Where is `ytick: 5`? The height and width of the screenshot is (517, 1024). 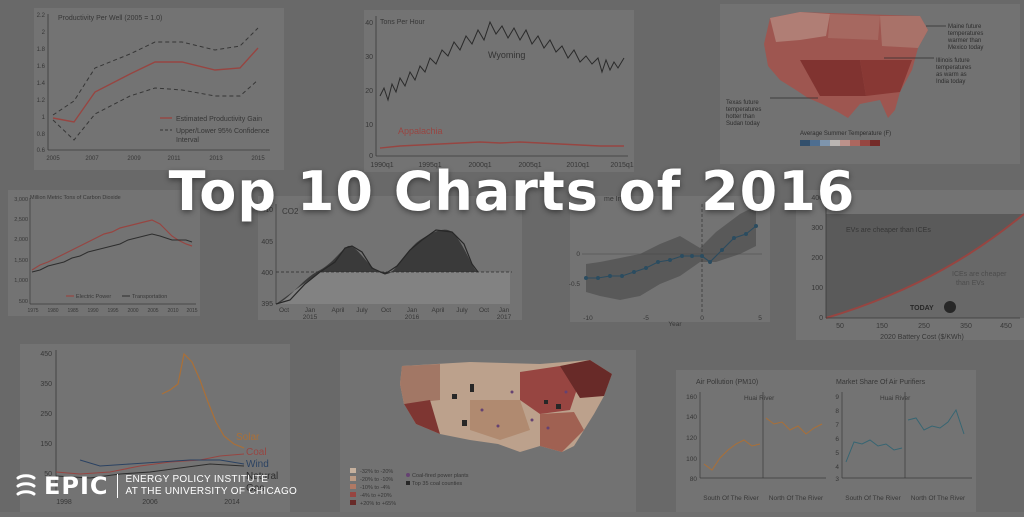 ytick: 5 is located at coordinates (837, 453).